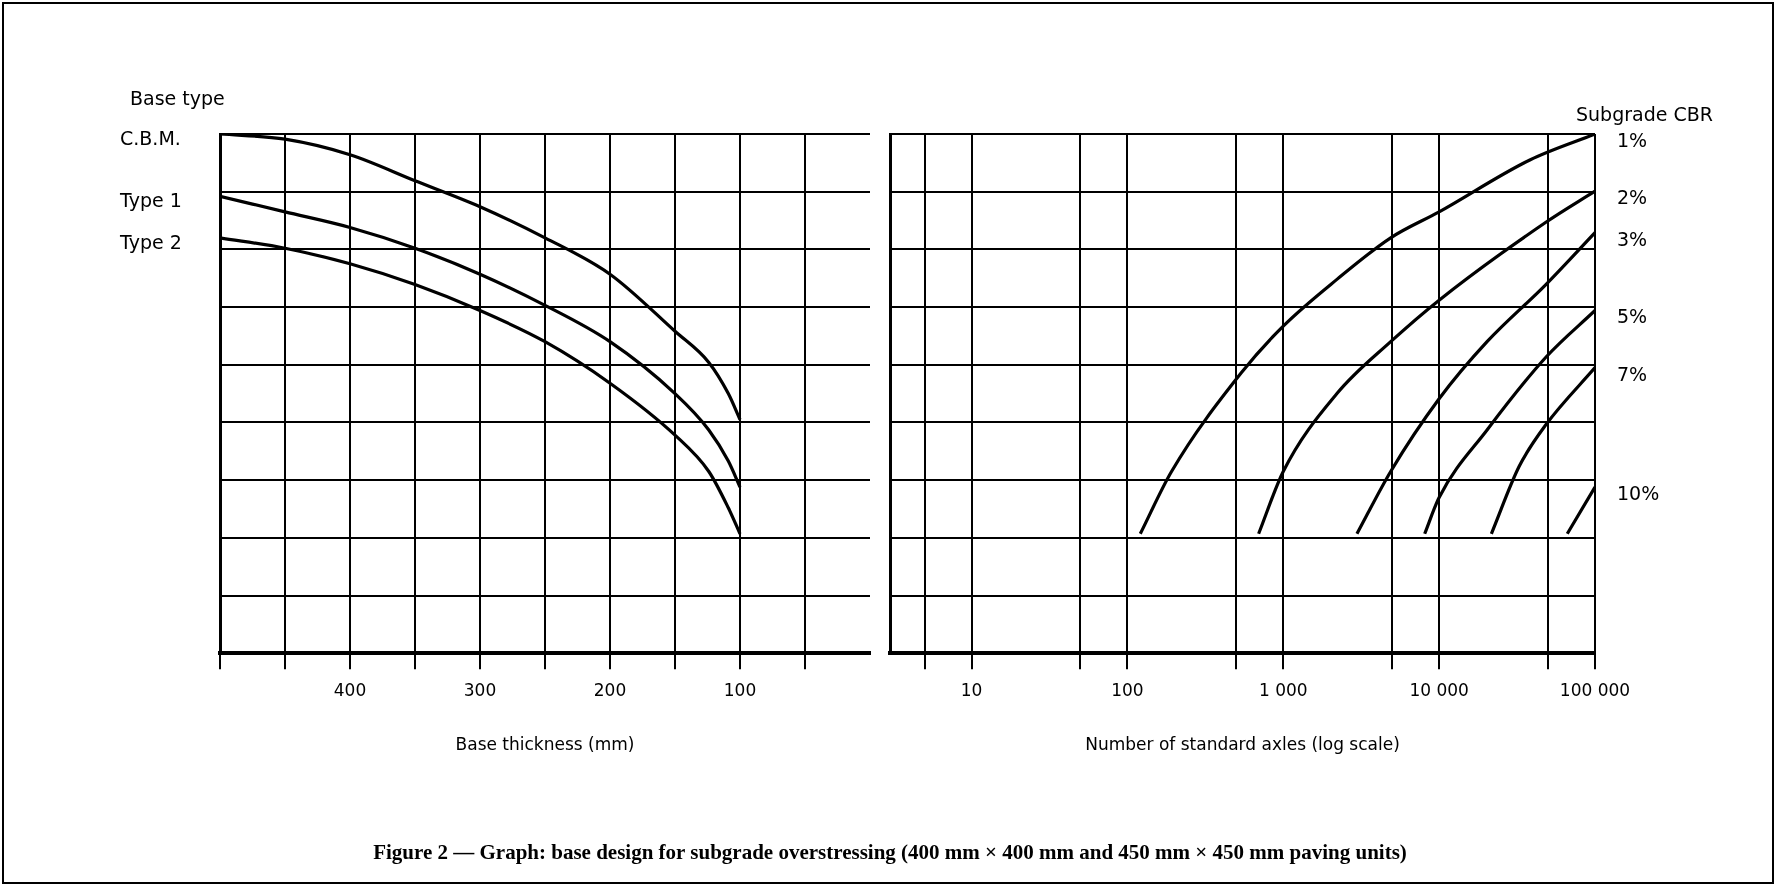 This screenshot has height=890, width=1780. I want to click on series-label: 1%, so click(1632, 139).